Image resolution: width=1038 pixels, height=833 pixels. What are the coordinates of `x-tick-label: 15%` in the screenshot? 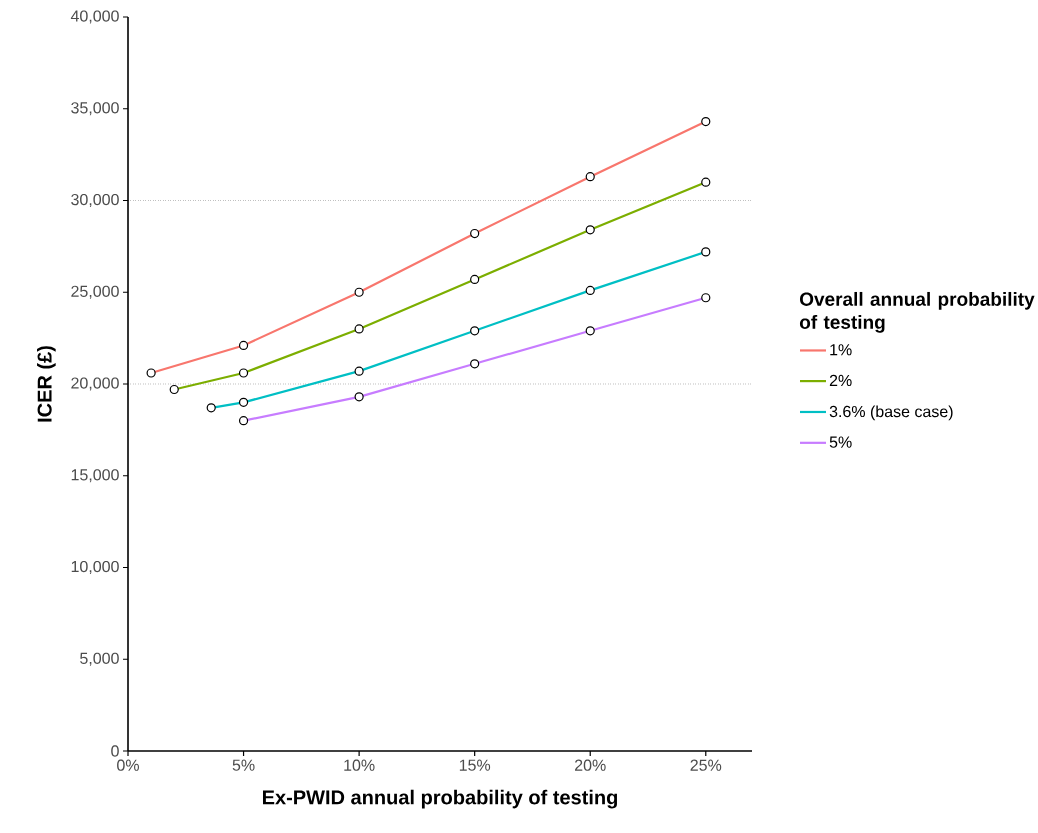 It's located at (475, 765).